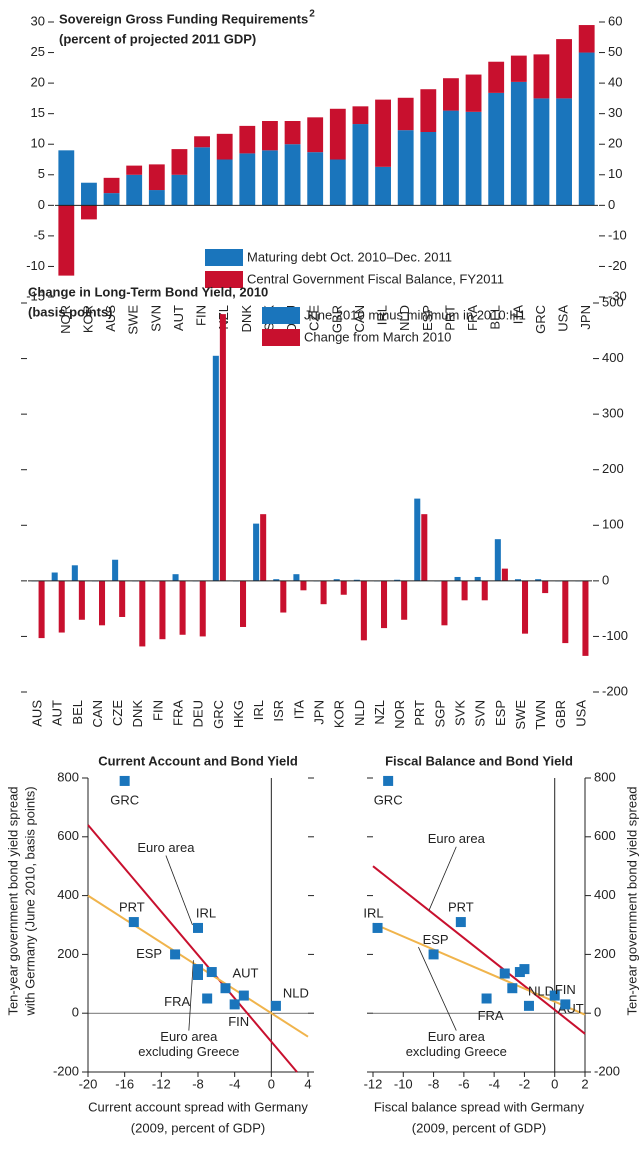  I want to click on point-label: AUT, so click(246, 973).